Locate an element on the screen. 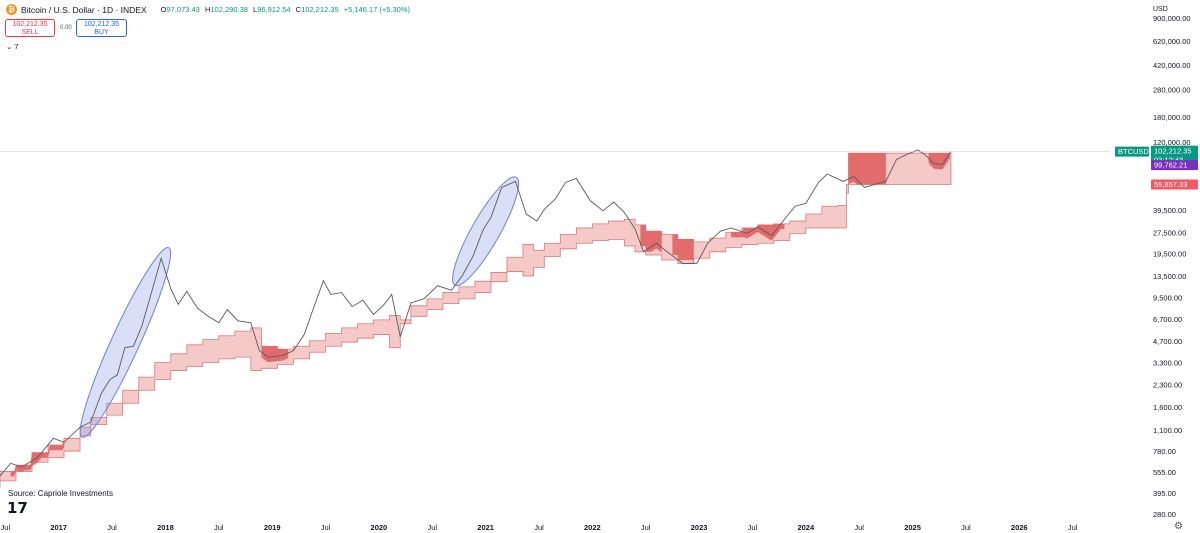  ohlc-open-label: O is located at coordinates (163, 9).